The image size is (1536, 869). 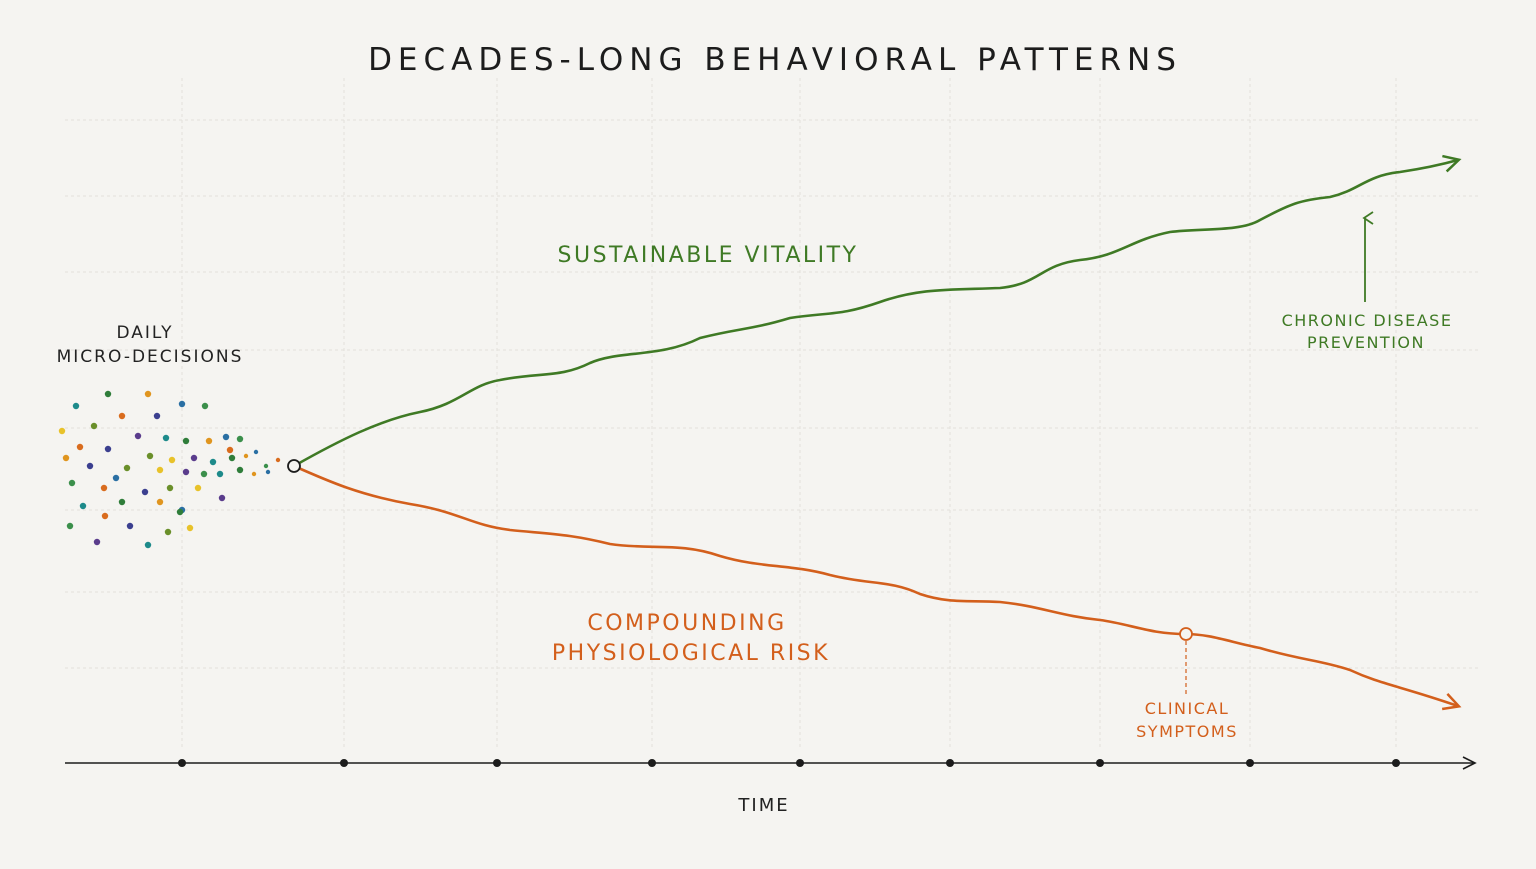 I want to click on origin-node, so click(x=294, y=466).